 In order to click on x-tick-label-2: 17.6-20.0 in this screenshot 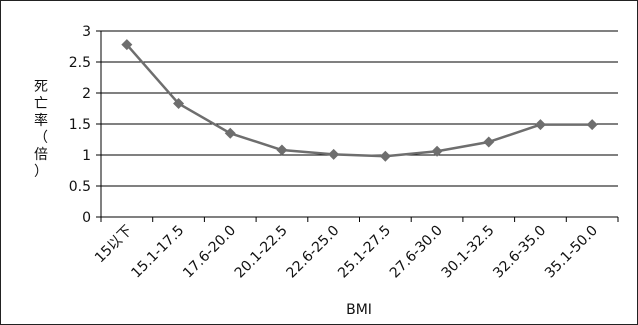, I will do `click(209, 252)`.